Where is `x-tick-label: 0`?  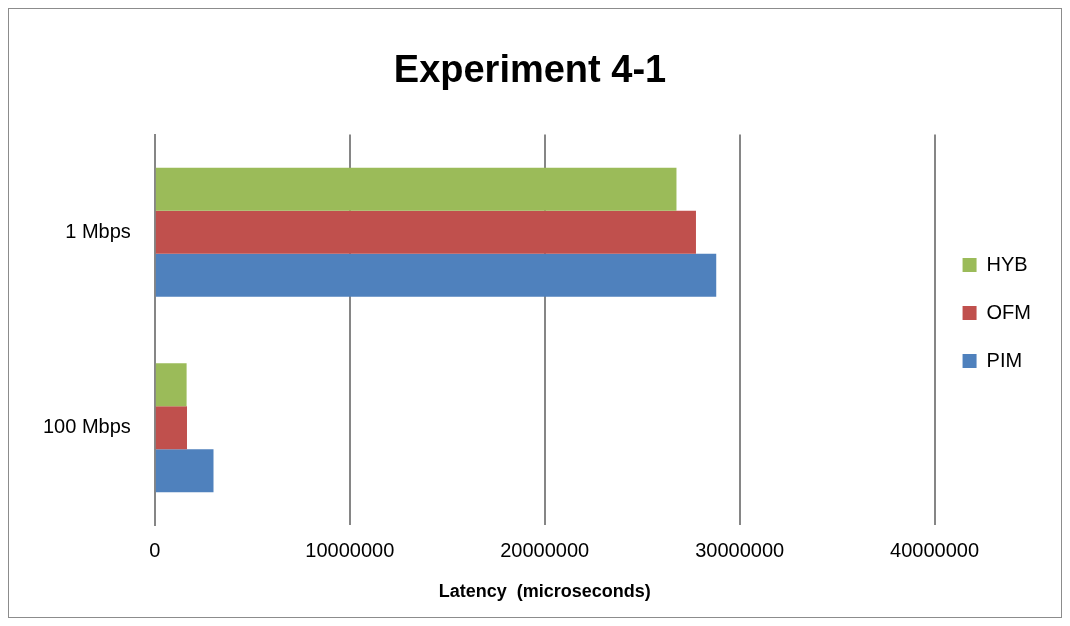
x-tick-label: 0 is located at coordinates (155, 549).